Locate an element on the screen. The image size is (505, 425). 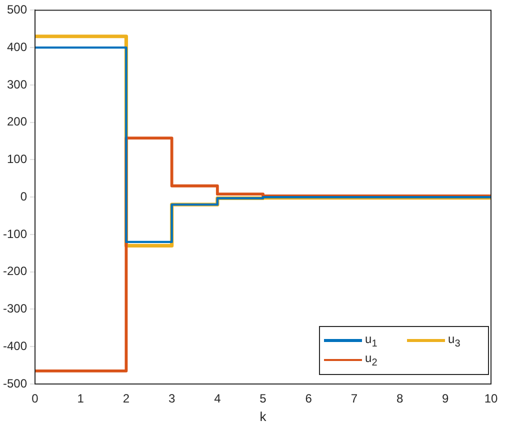
x-tick-label: 3 is located at coordinates (172, 399).